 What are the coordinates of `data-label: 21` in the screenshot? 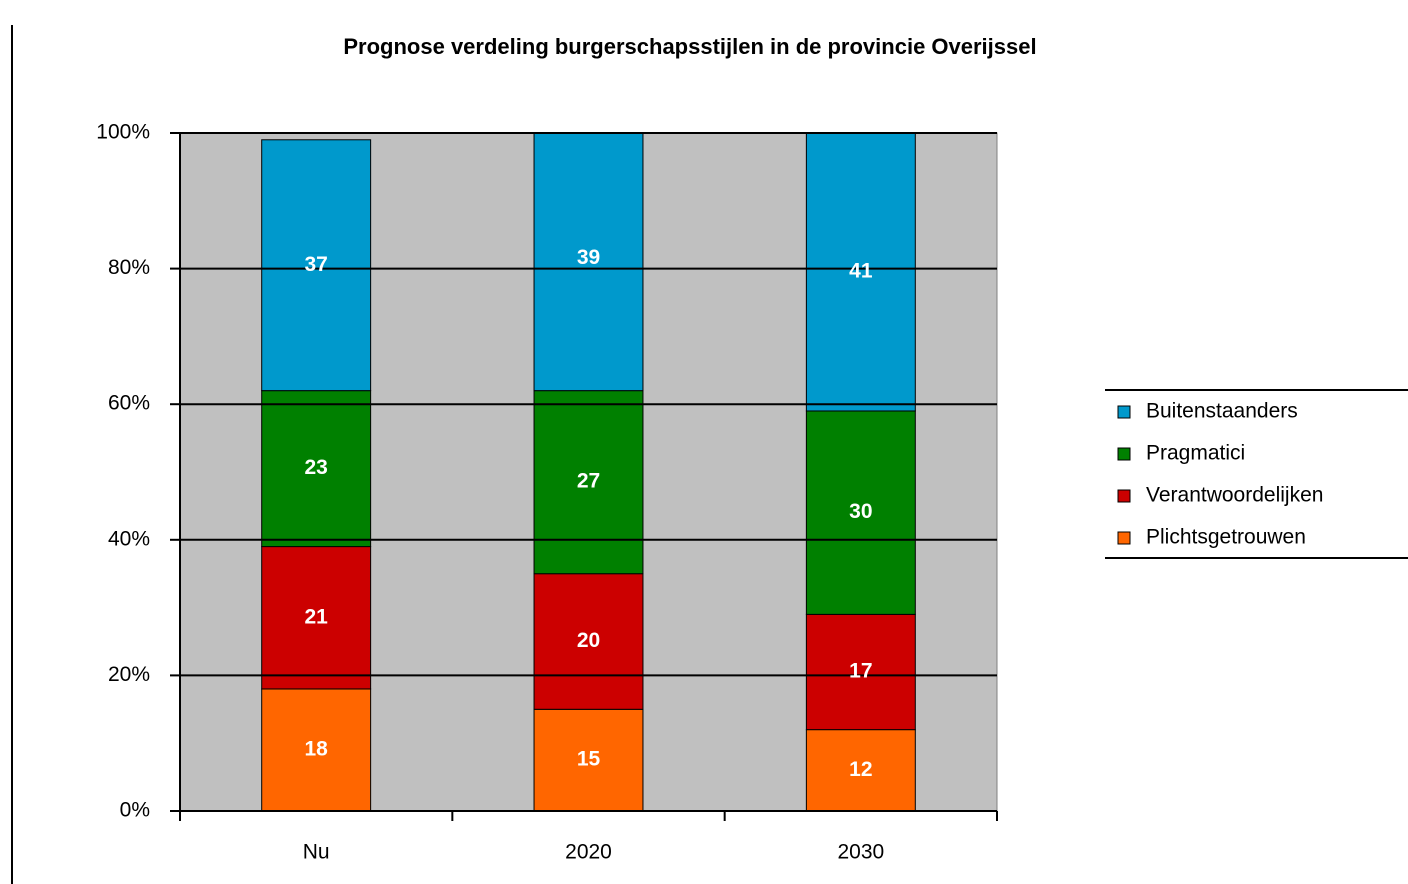 It's located at (316, 616).